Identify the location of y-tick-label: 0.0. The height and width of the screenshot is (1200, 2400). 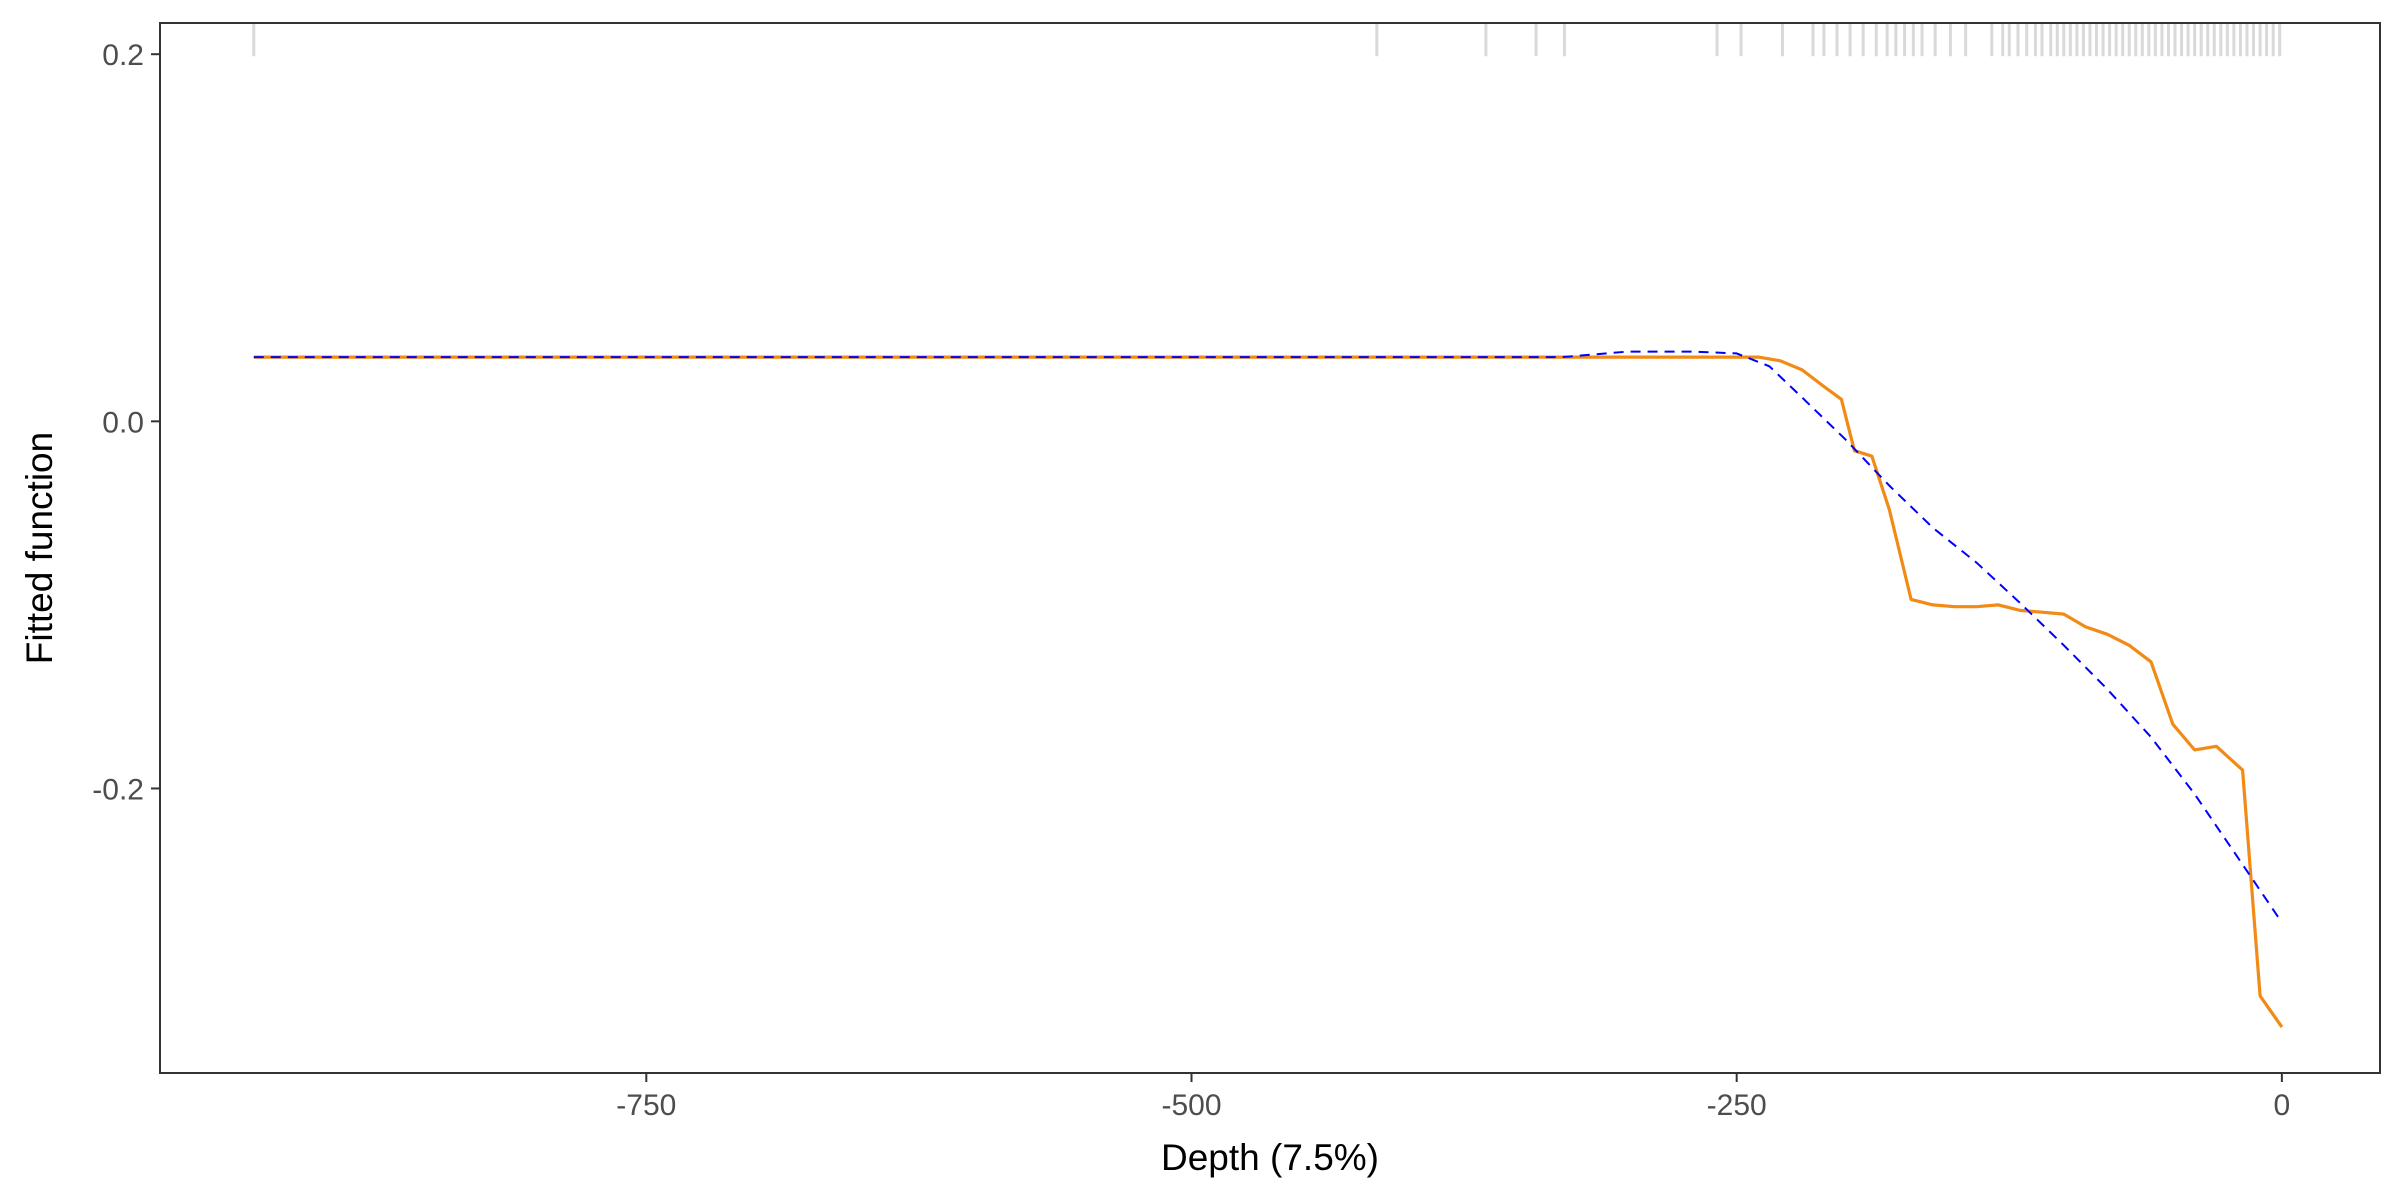
(123, 422).